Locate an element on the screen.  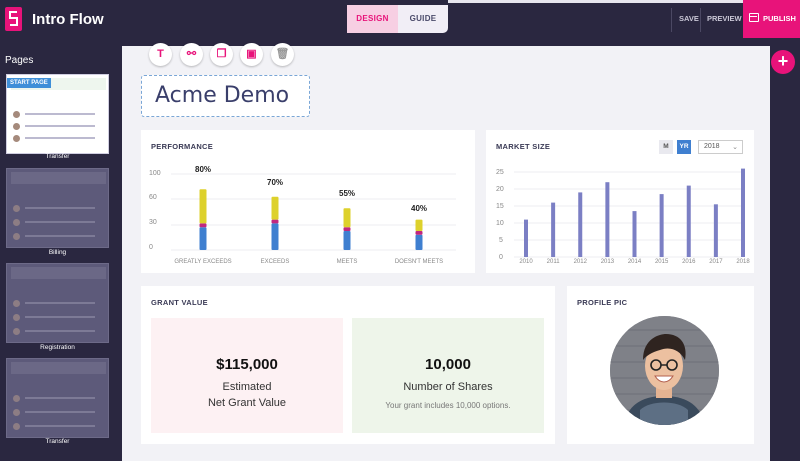
chevron-down-icon: ⌄ is located at coordinates (735, 147).